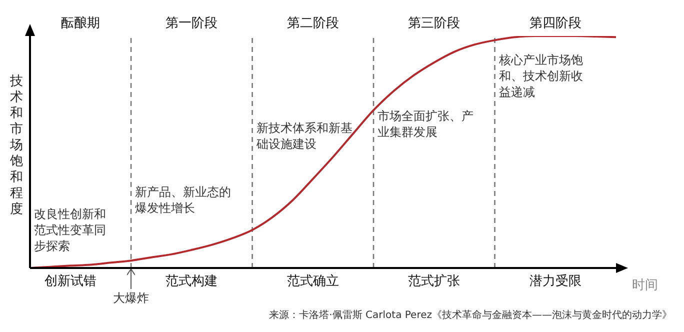 This screenshot has width=684, height=332. I want to click on text: 酝酿期, so click(81, 23).